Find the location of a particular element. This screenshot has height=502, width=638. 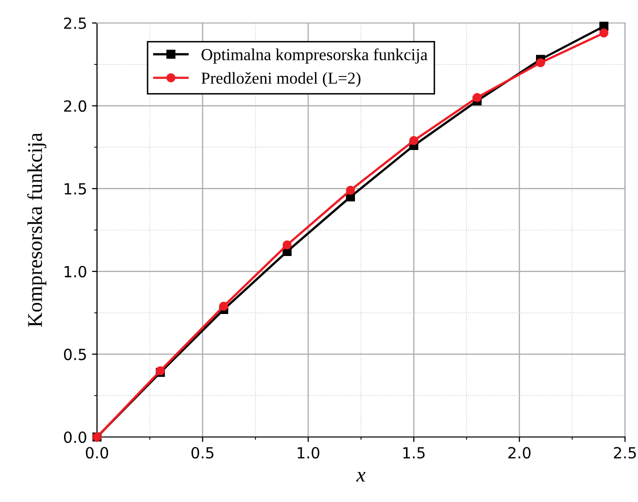

x-tick-label: 0.0 is located at coordinates (97, 452).